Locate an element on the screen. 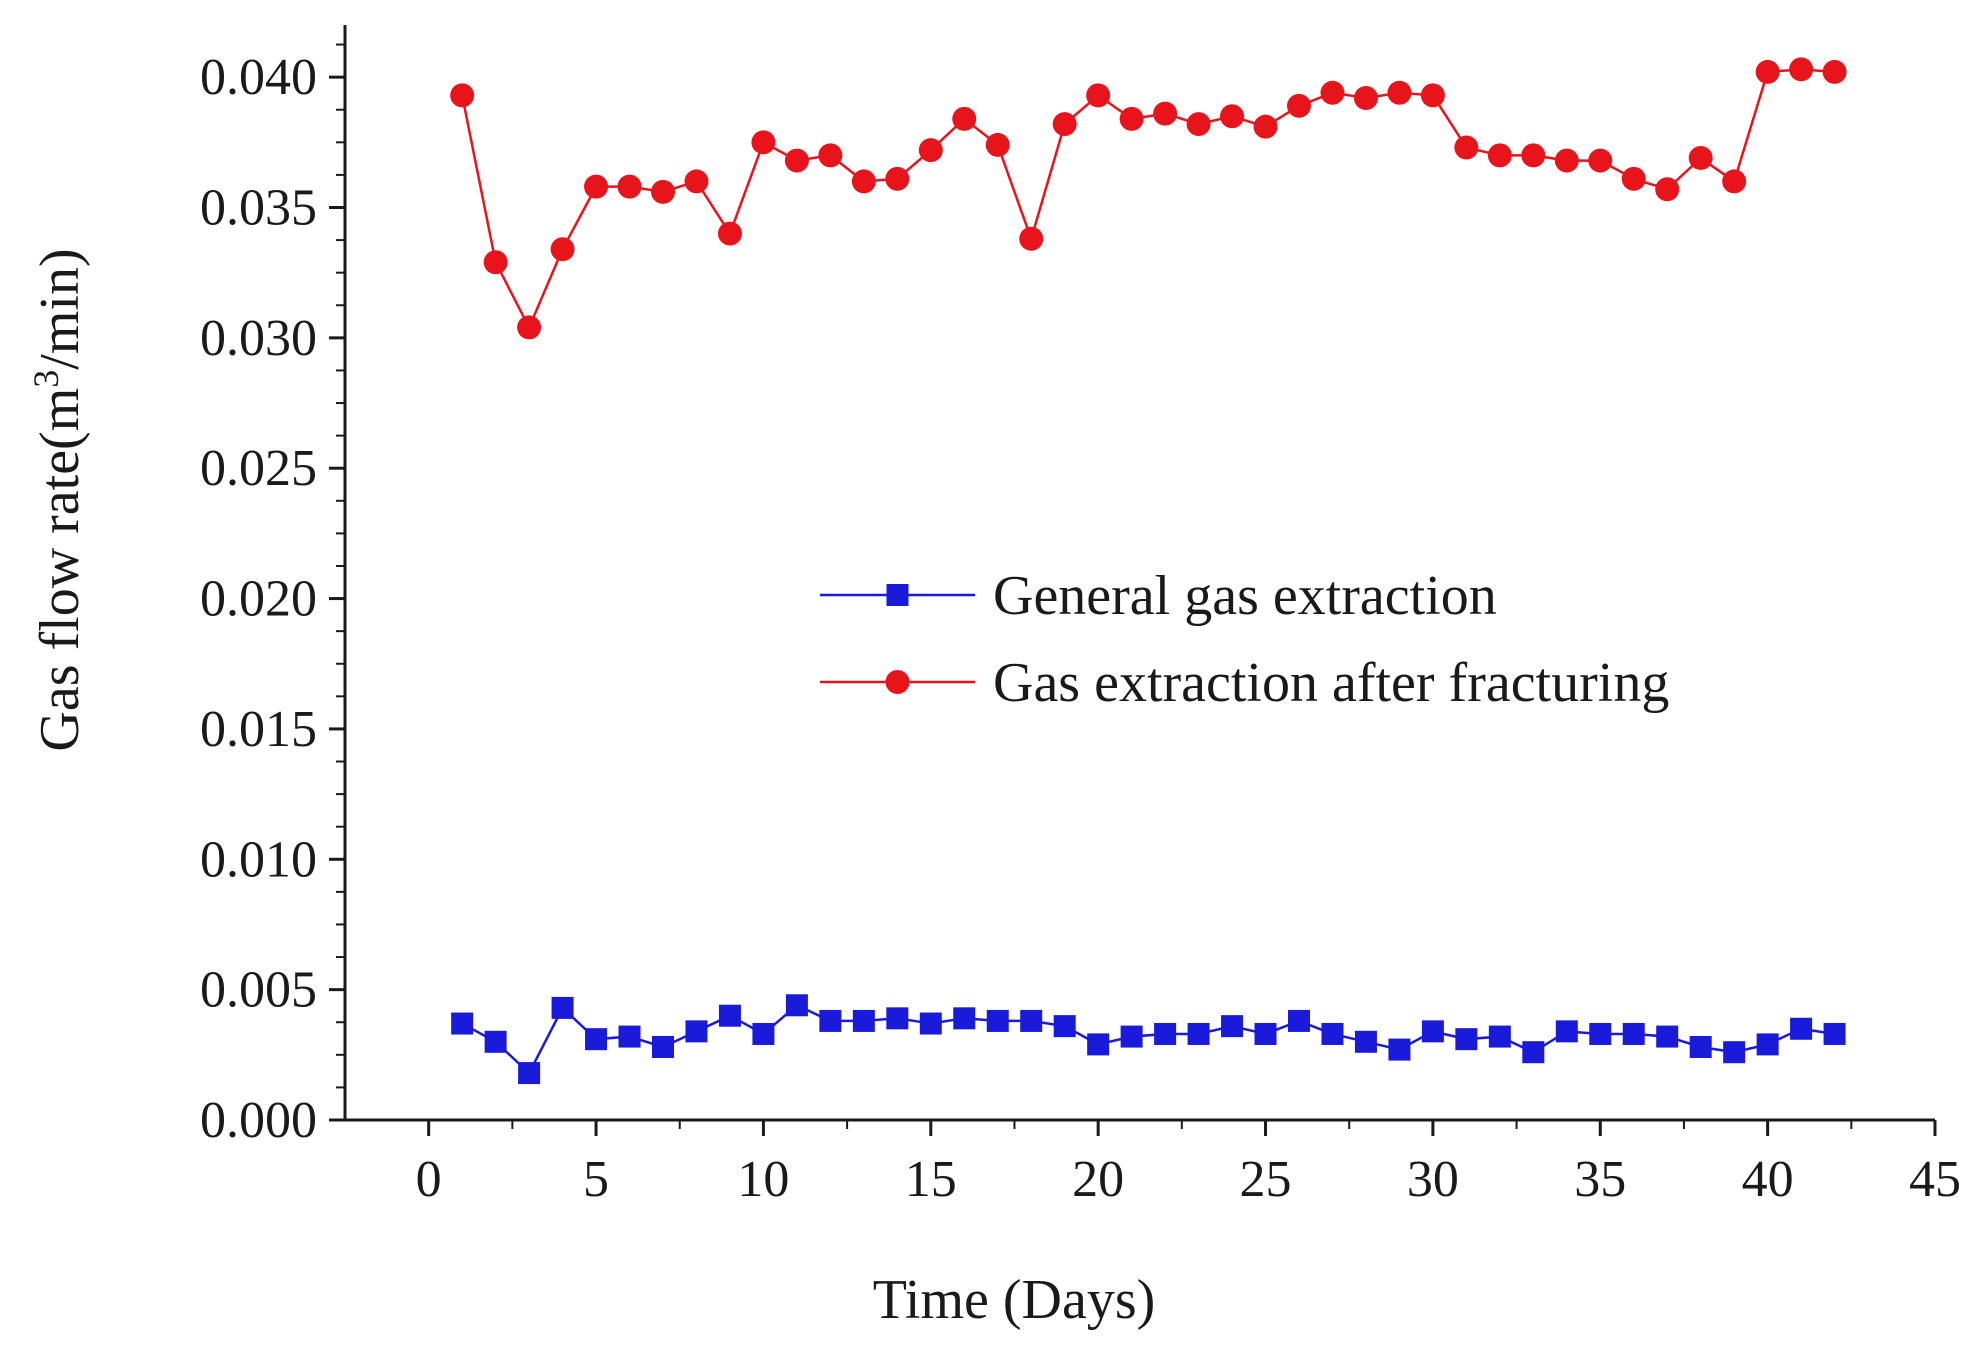 The image size is (1983, 1355). y-tick-label: 0.040 is located at coordinates (258, 77).